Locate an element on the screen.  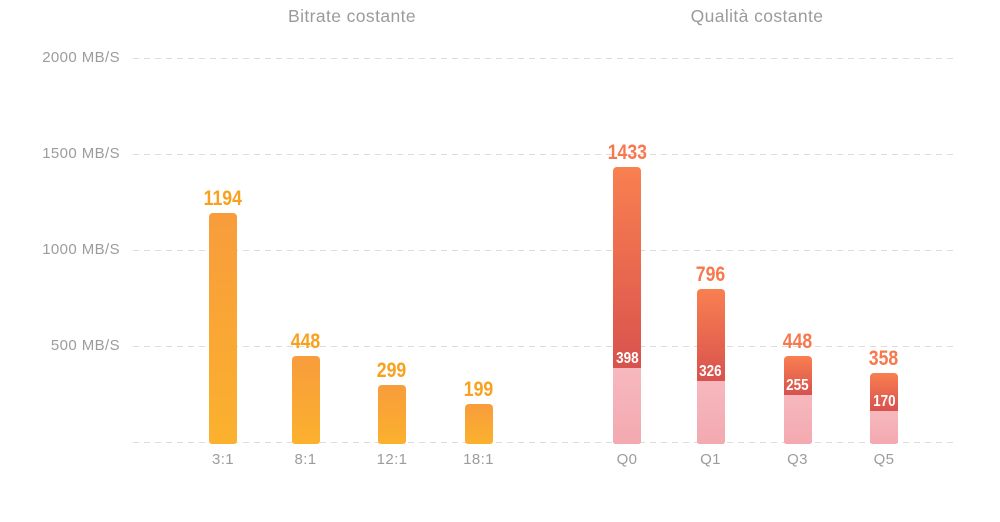
y-axis-label-2000: 2000 MB/S is located at coordinates (81, 57).